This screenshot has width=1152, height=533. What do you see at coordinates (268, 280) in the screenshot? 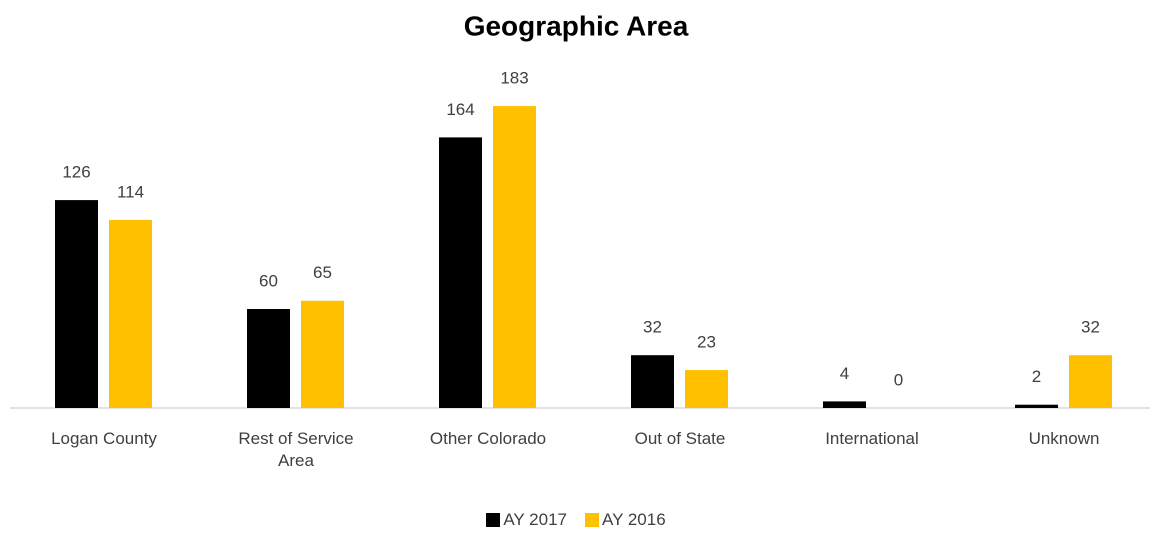
I see `value-label: 60` at bounding box center [268, 280].